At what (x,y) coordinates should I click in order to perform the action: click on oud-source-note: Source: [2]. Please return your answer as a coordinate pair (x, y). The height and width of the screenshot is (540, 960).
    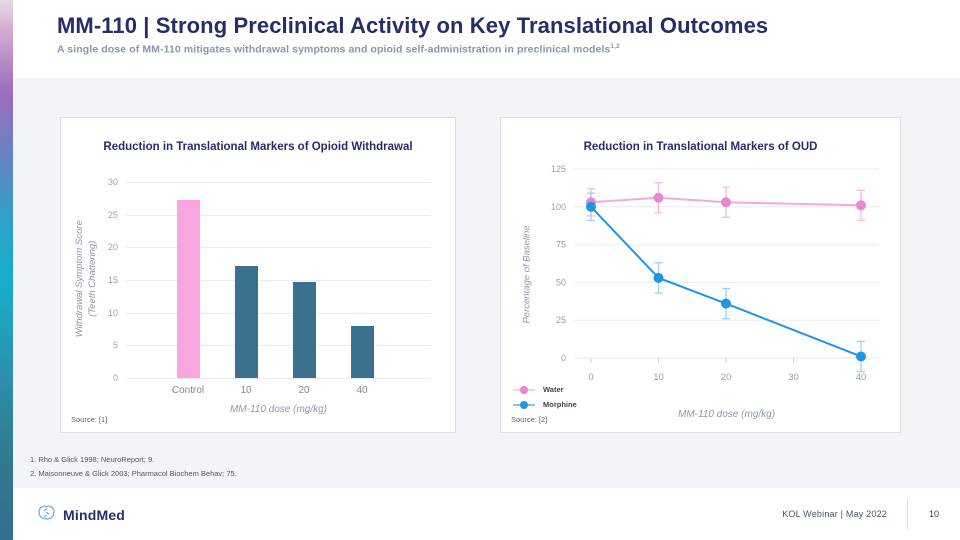
    Looking at the image, I should click on (529, 419).